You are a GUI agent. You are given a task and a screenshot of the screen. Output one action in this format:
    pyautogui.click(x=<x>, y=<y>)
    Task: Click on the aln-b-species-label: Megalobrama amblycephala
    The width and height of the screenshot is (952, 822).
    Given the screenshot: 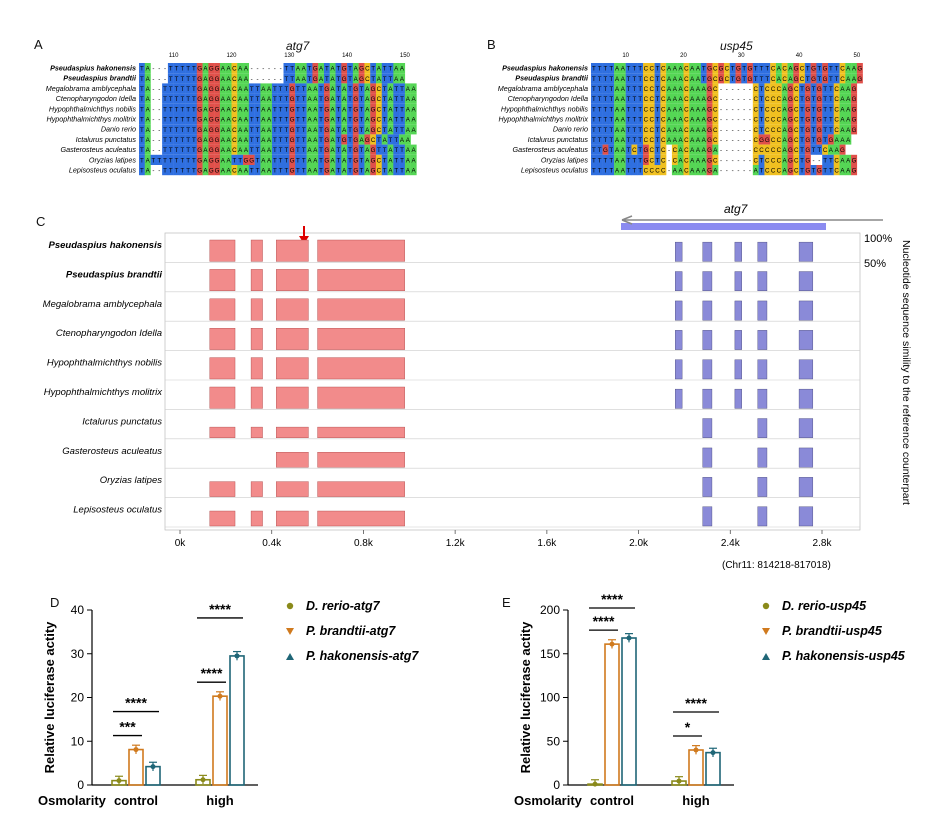 What is the action you would take?
    pyautogui.click(x=543, y=88)
    